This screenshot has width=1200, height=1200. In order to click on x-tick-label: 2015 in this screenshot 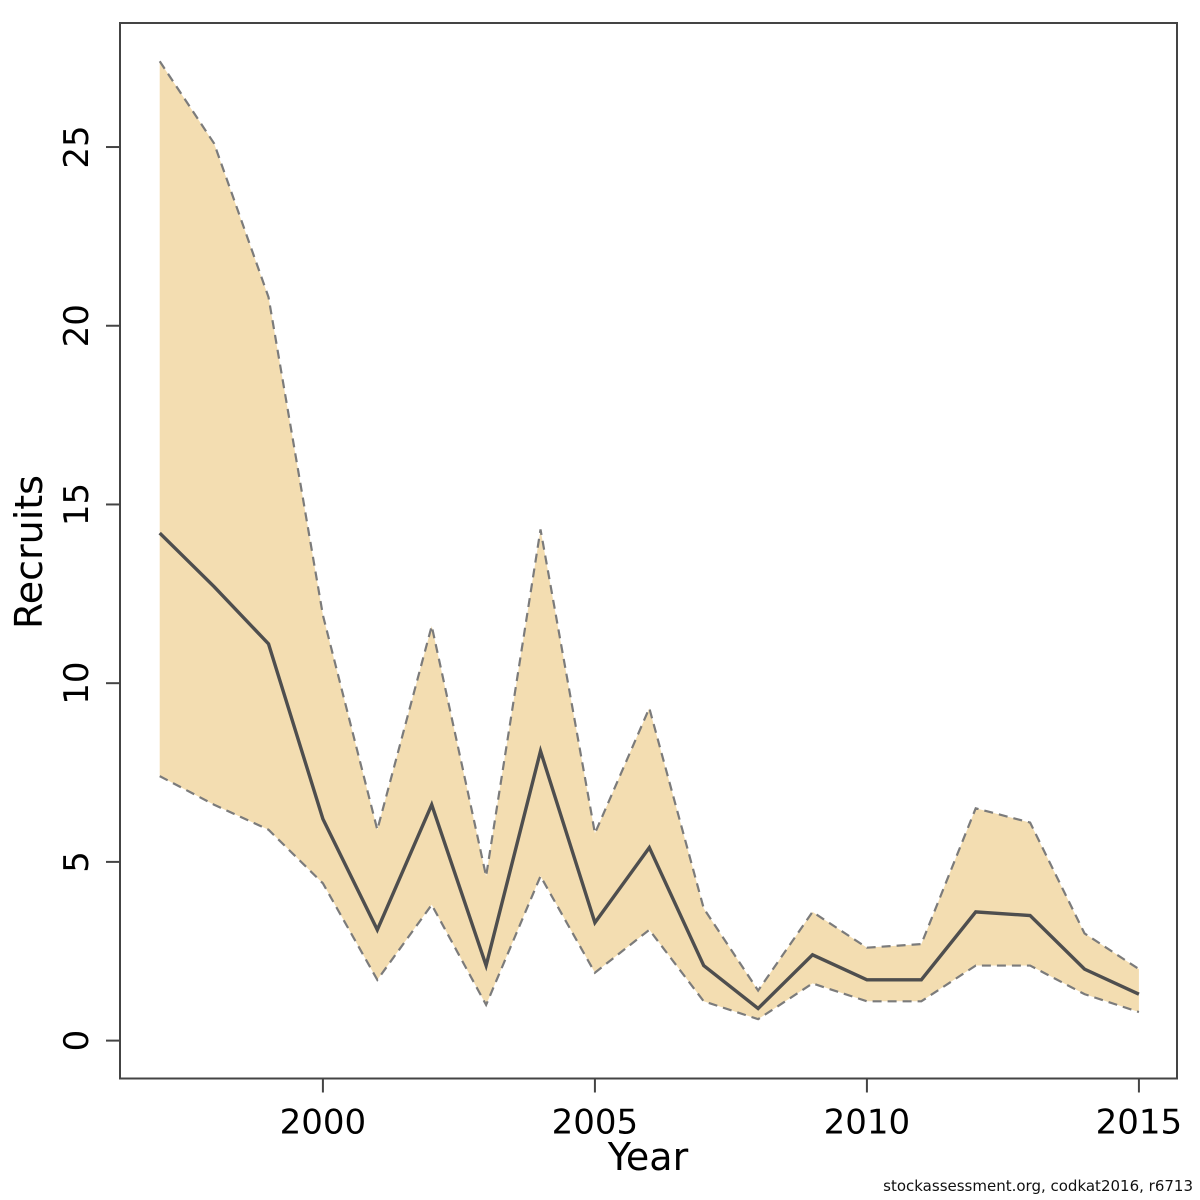, I will do `click(1139, 1123)`.